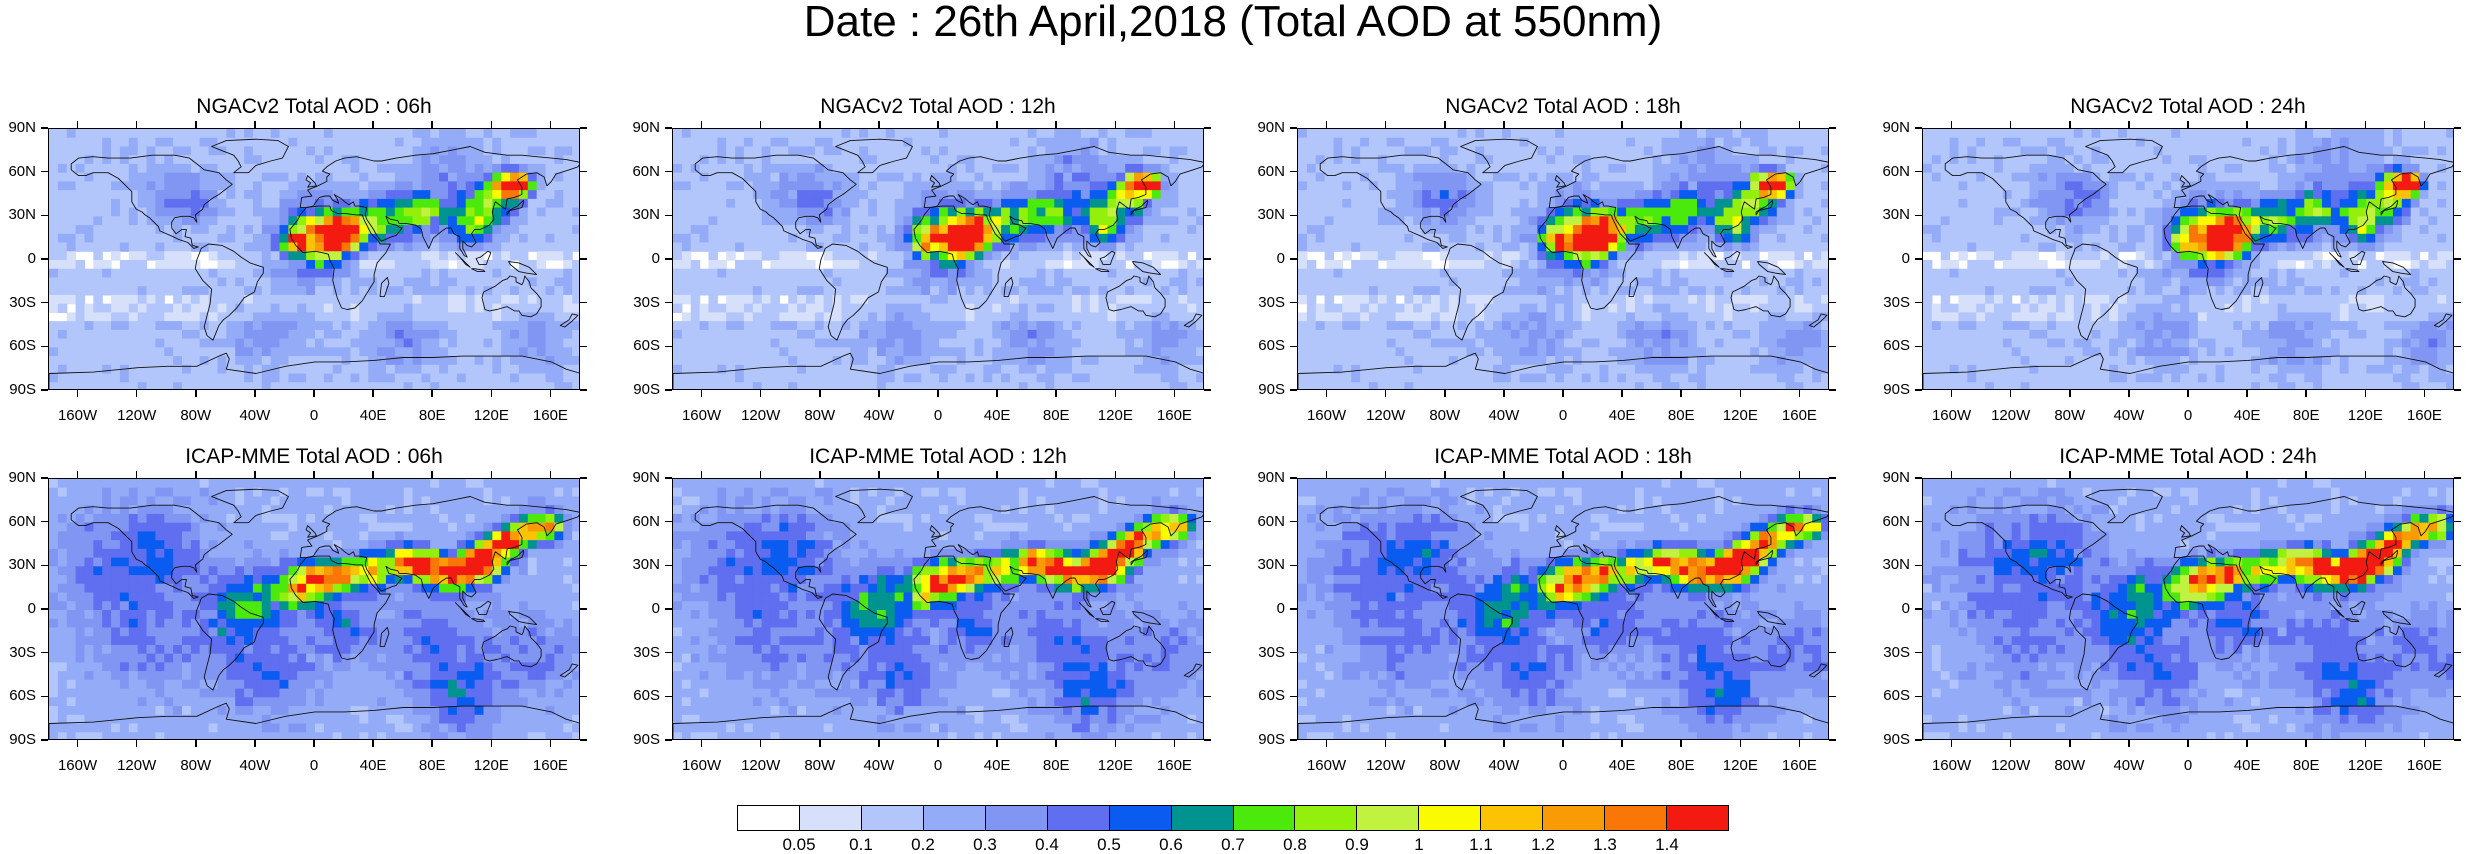 The width and height of the screenshot is (2466, 854). Describe the element at coordinates (1271, 565) in the screenshot. I see `lat-label: 30N` at that location.